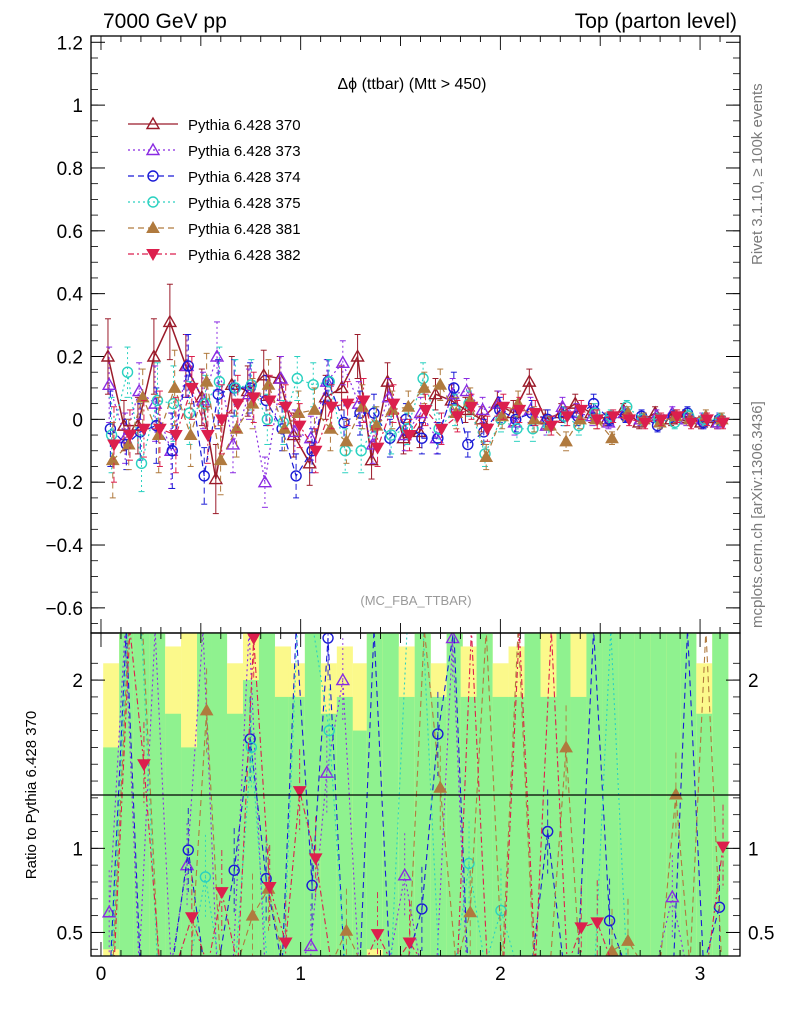 The image size is (786, 1024). What do you see at coordinates (244, 255) in the screenshot?
I see `legend-label: Pythia 6.428 382` at bounding box center [244, 255].